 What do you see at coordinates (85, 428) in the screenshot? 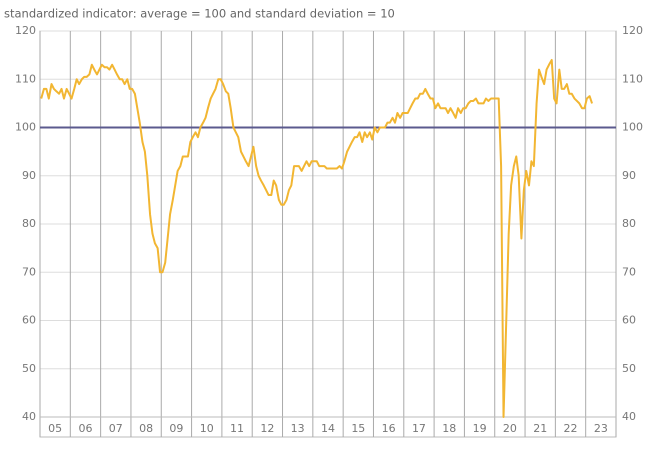
I see `x-tick-label: 06` at bounding box center [85, 428].